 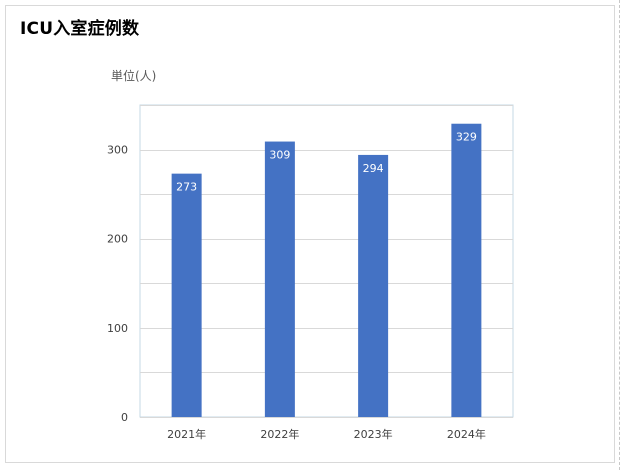 What do you see at coordinates (466, 434) in the screenshot?
I see `x-tick-label: 2024年` at bounding box center [466, 434].